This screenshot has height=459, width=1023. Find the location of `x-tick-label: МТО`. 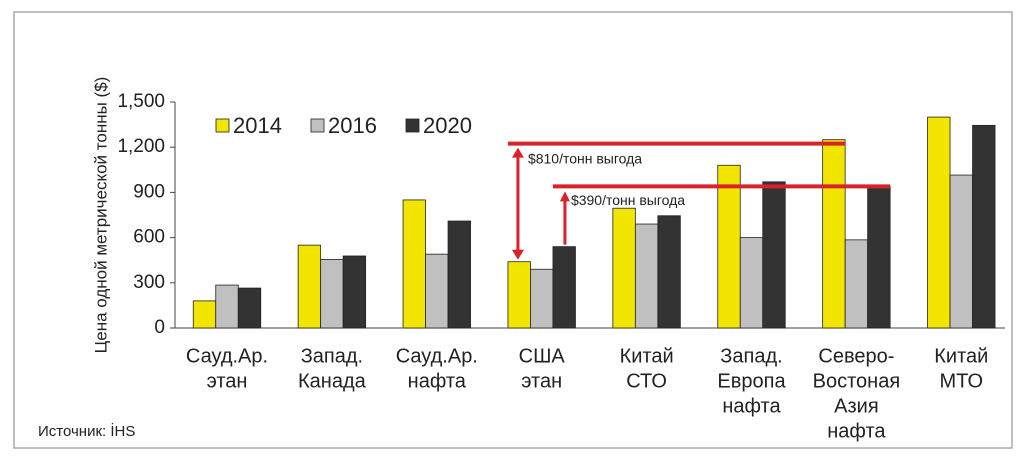

x-tick-label: МТО is located at coordinates (962, 381).